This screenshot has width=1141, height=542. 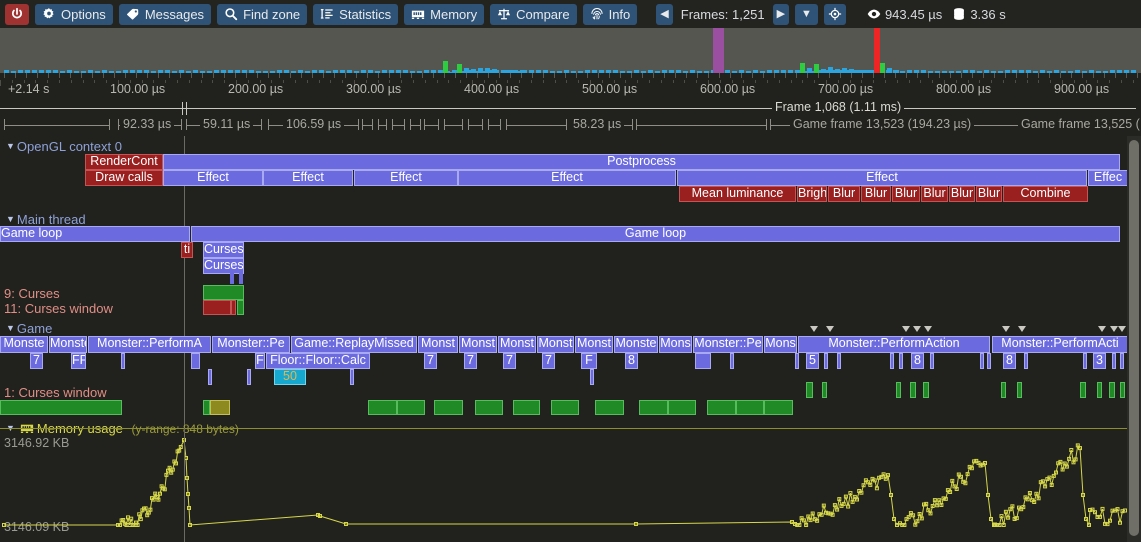 I want to click on timeline-zone: Brigh, so click(x=812, y=194).